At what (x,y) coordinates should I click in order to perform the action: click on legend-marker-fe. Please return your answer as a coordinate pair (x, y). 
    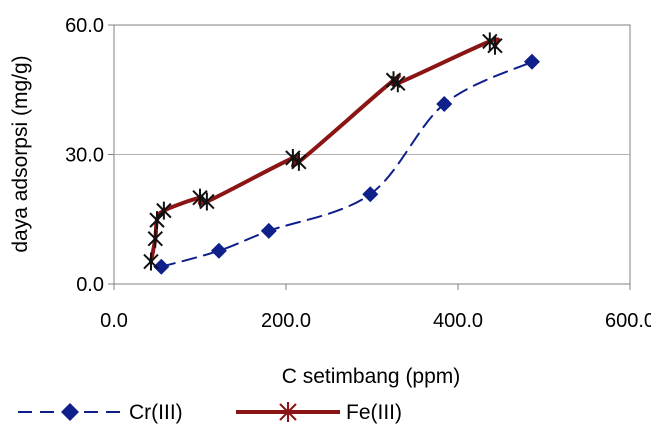
    Looking at the image, I should click on (288, 412).